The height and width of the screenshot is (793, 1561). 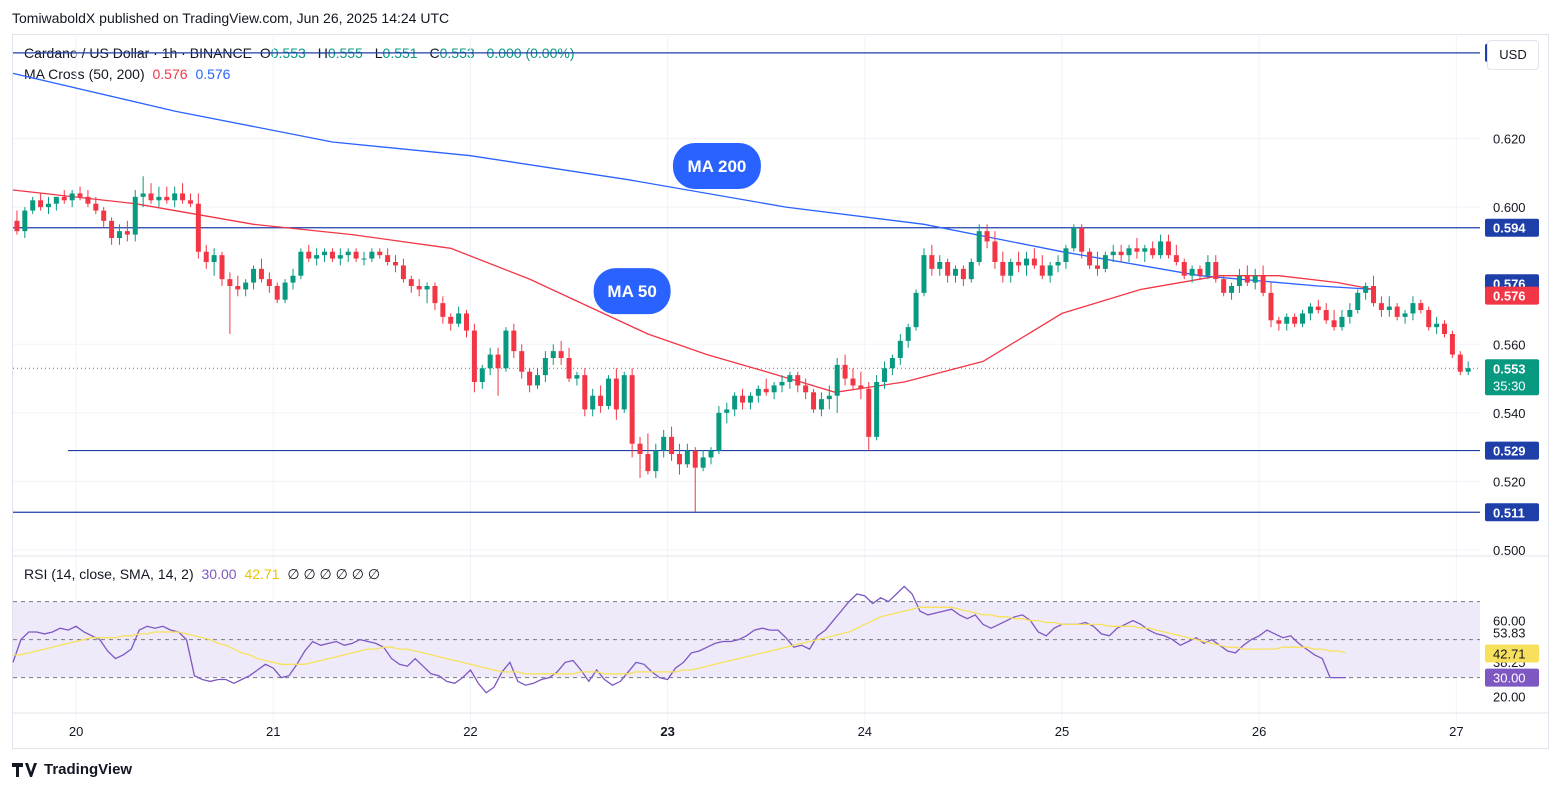 I want to click on rsi-sma-line, so click(x=680, y=640).